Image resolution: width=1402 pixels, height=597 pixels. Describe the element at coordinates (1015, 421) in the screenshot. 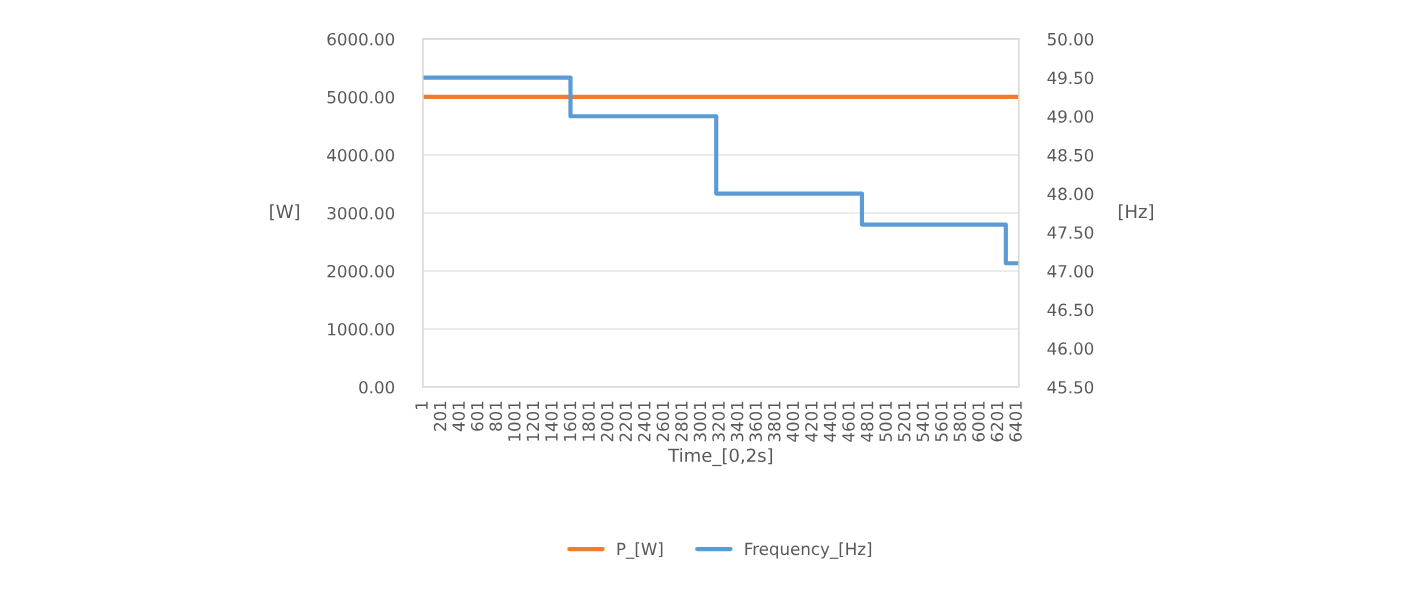

I see `x-tick-label: 6401` at that location.